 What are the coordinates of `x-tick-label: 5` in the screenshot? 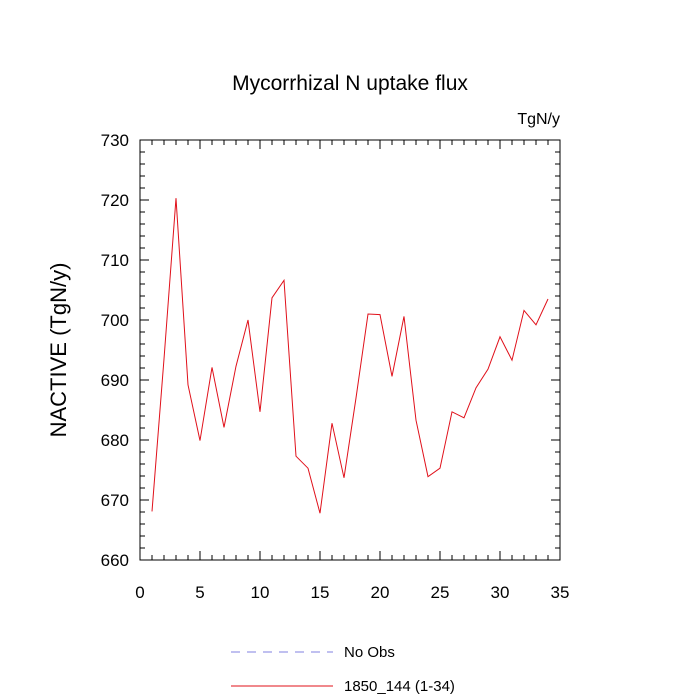 It's located at (199, 592).